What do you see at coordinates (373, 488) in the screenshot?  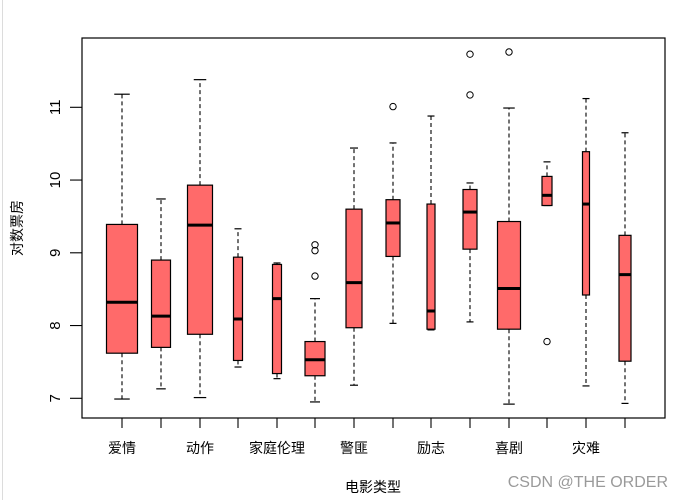 I see `x-axis-title: 电影类型` at bounding box center [373, 488].